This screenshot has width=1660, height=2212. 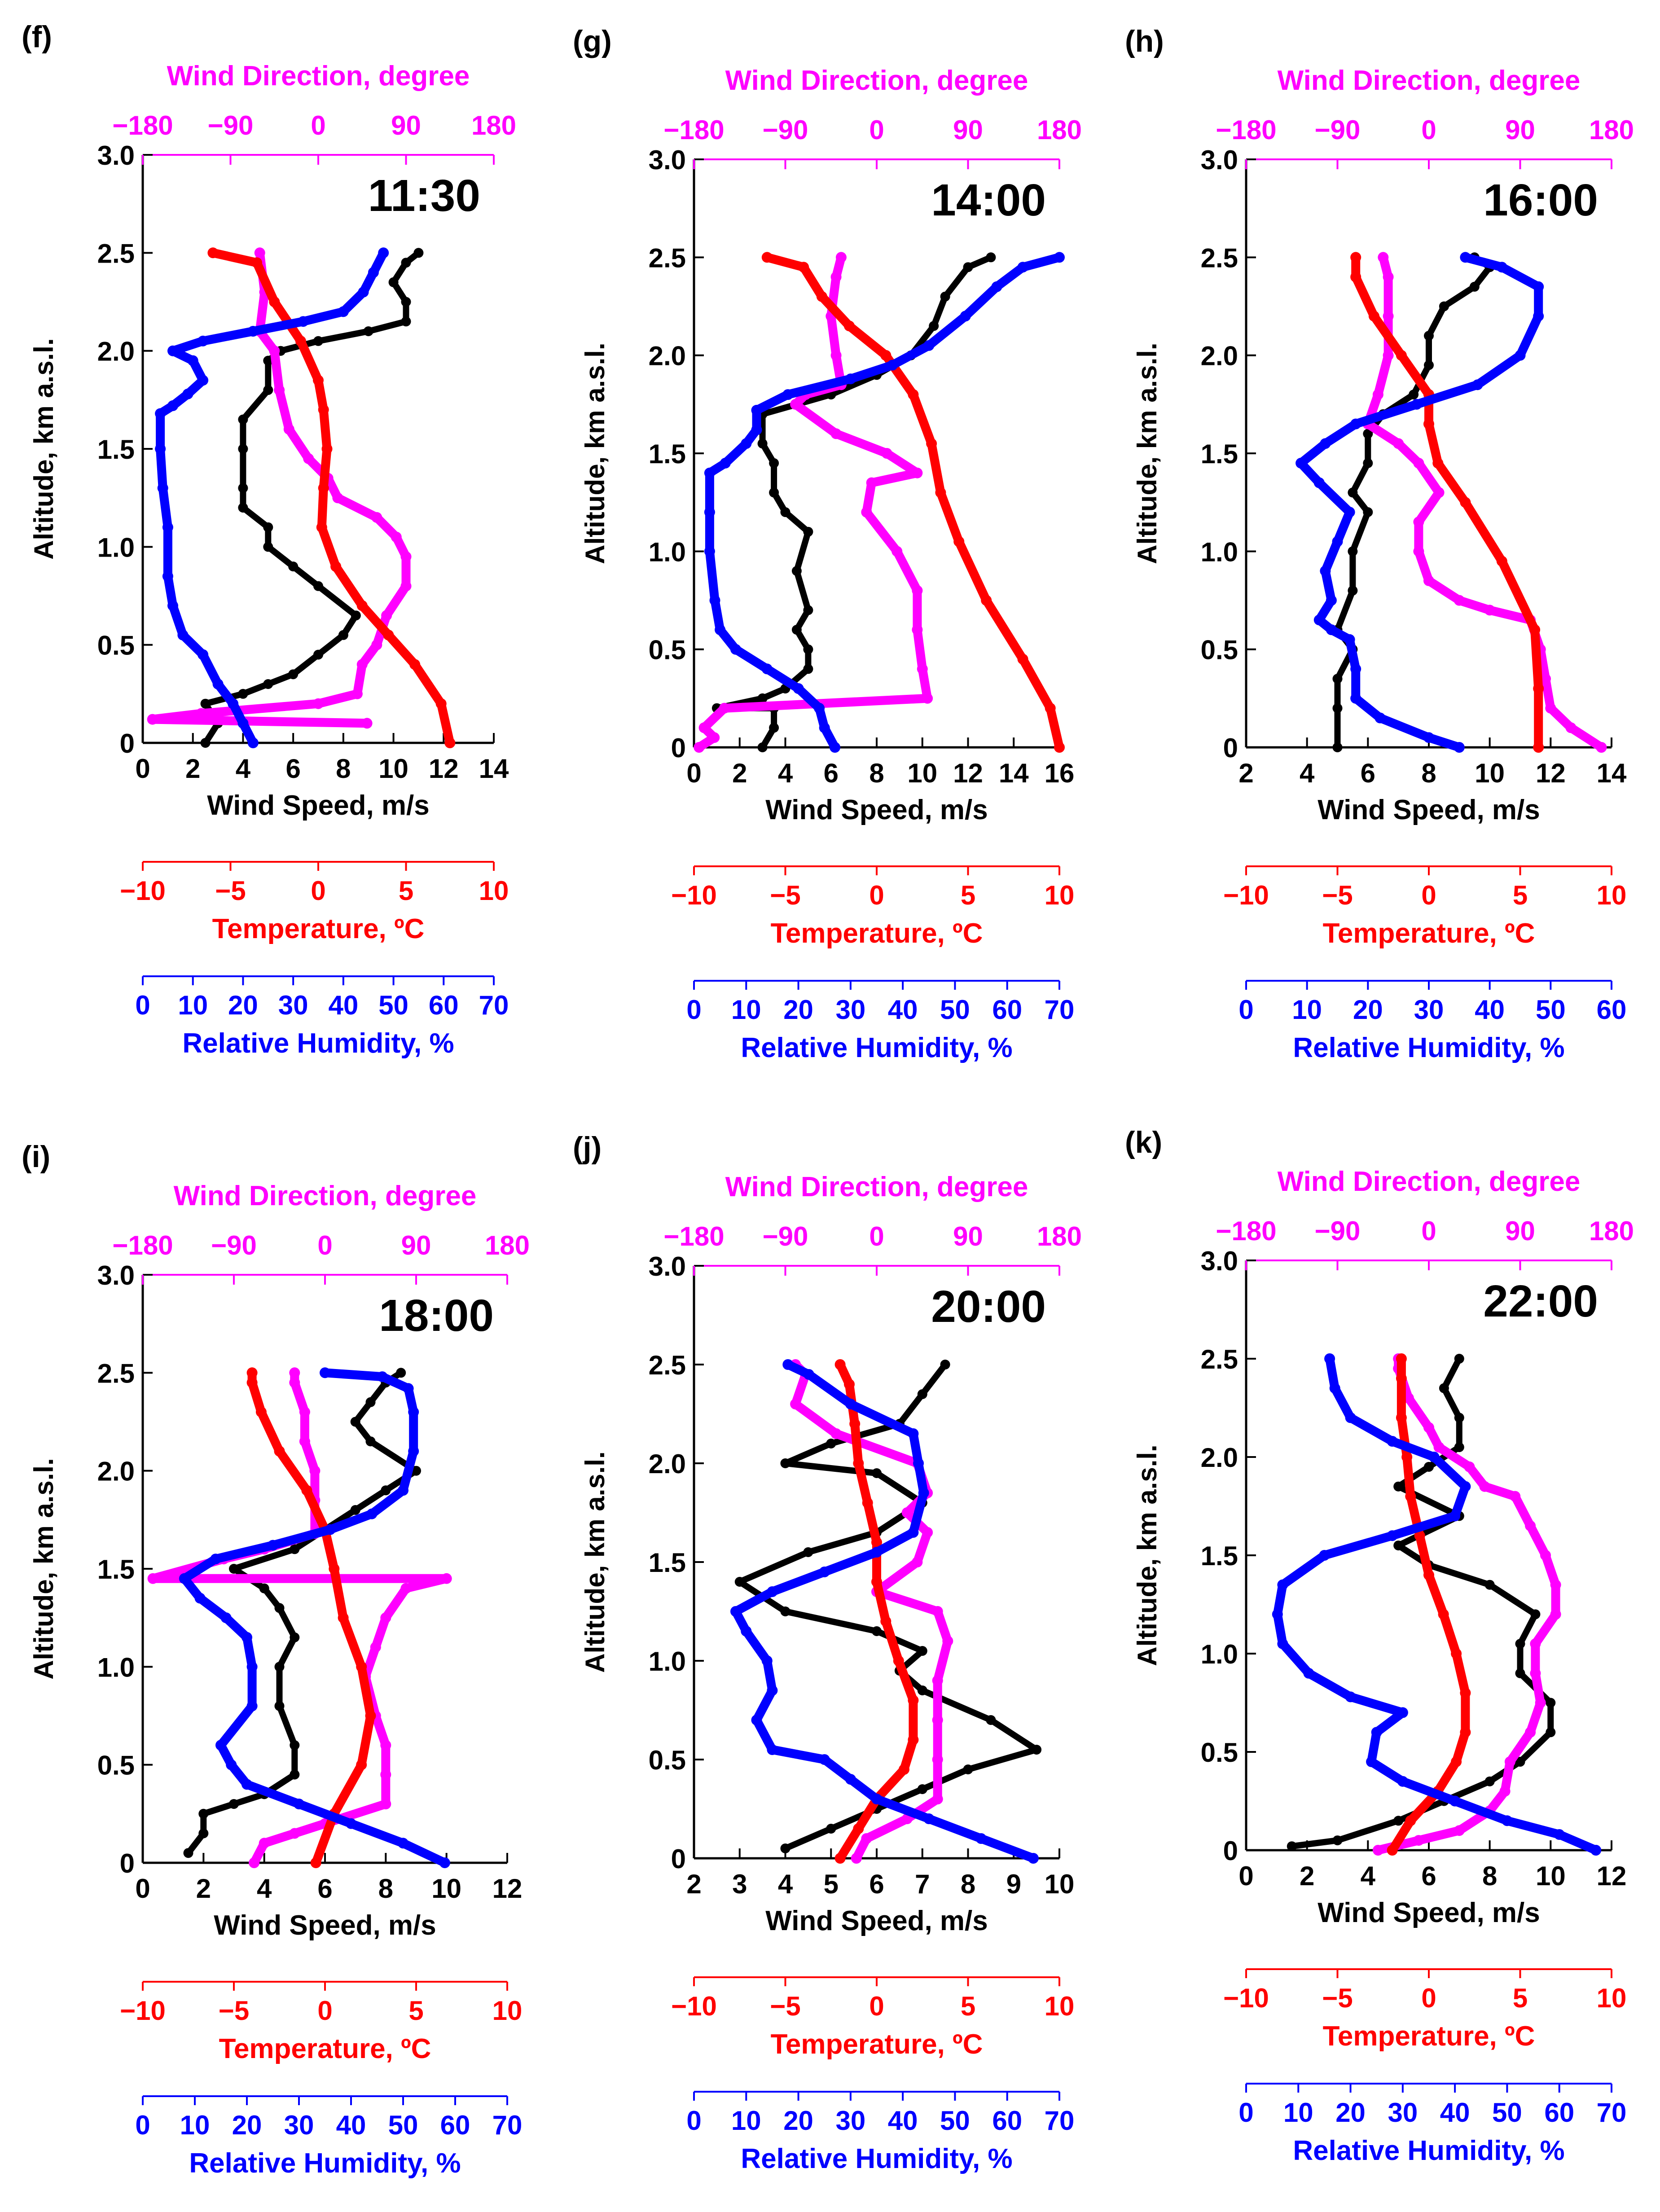 I want to click on x-rh-tick-label: 30, so click(x=293, y=1005).